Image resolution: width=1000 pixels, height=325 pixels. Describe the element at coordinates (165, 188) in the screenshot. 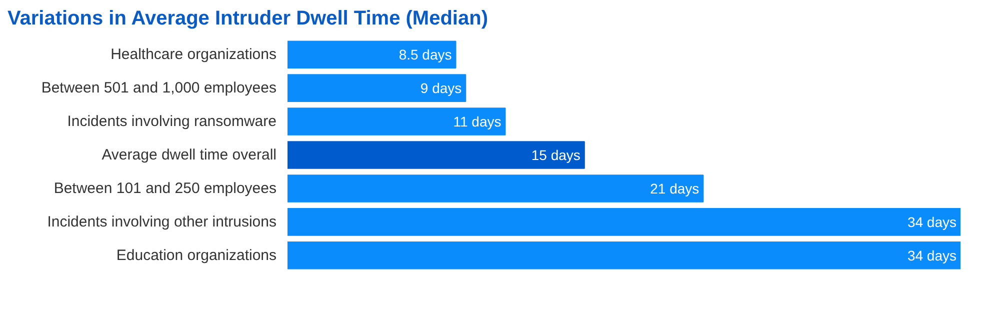

I see `y-tick-label: Between 101 and 250 employees` at that location.